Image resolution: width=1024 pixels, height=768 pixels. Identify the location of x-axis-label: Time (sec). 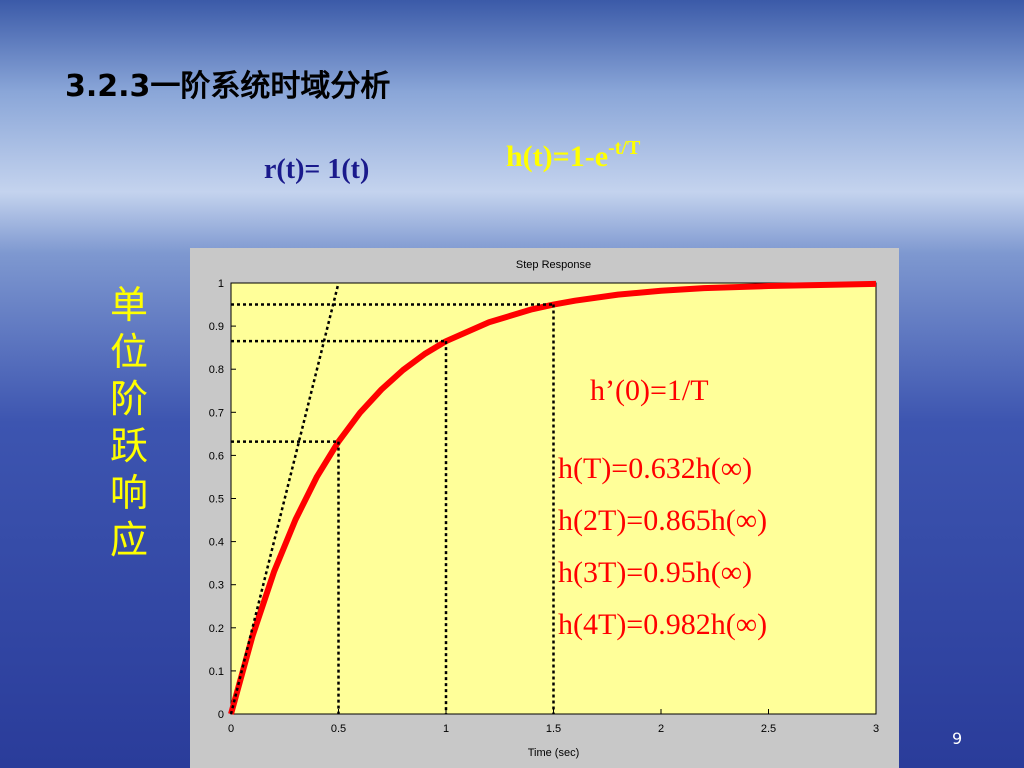
(554, 753).